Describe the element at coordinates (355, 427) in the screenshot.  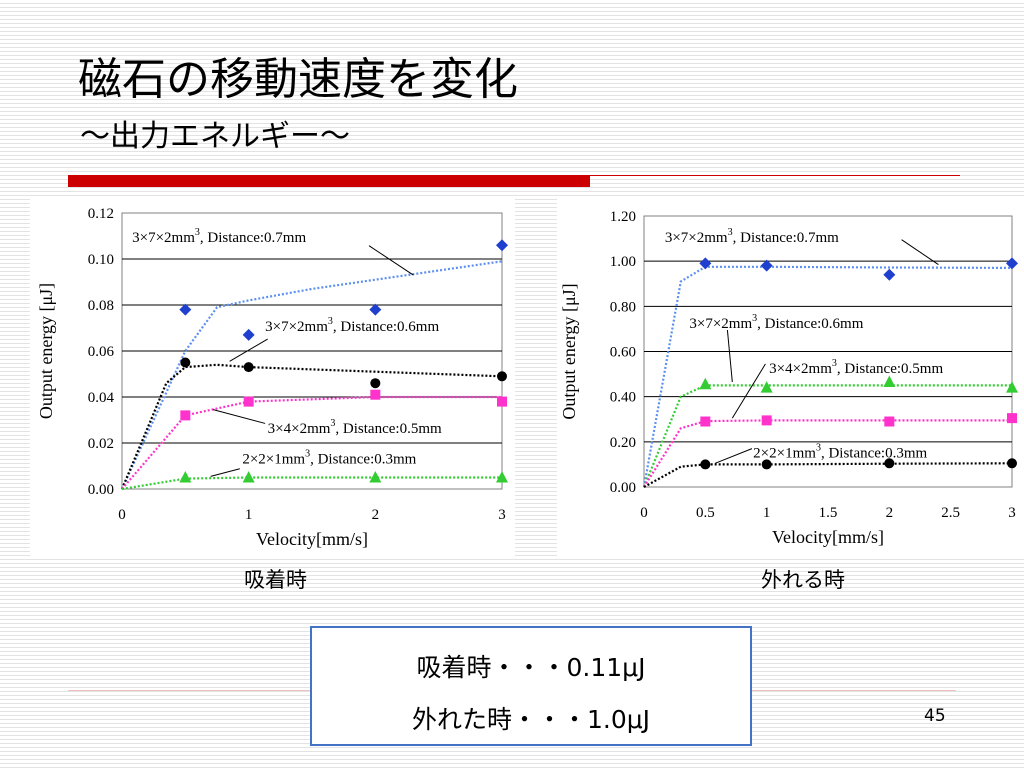
I see `left-annotation-label-2: 3×4×2mm3, Distance:0.5mm` at that location.